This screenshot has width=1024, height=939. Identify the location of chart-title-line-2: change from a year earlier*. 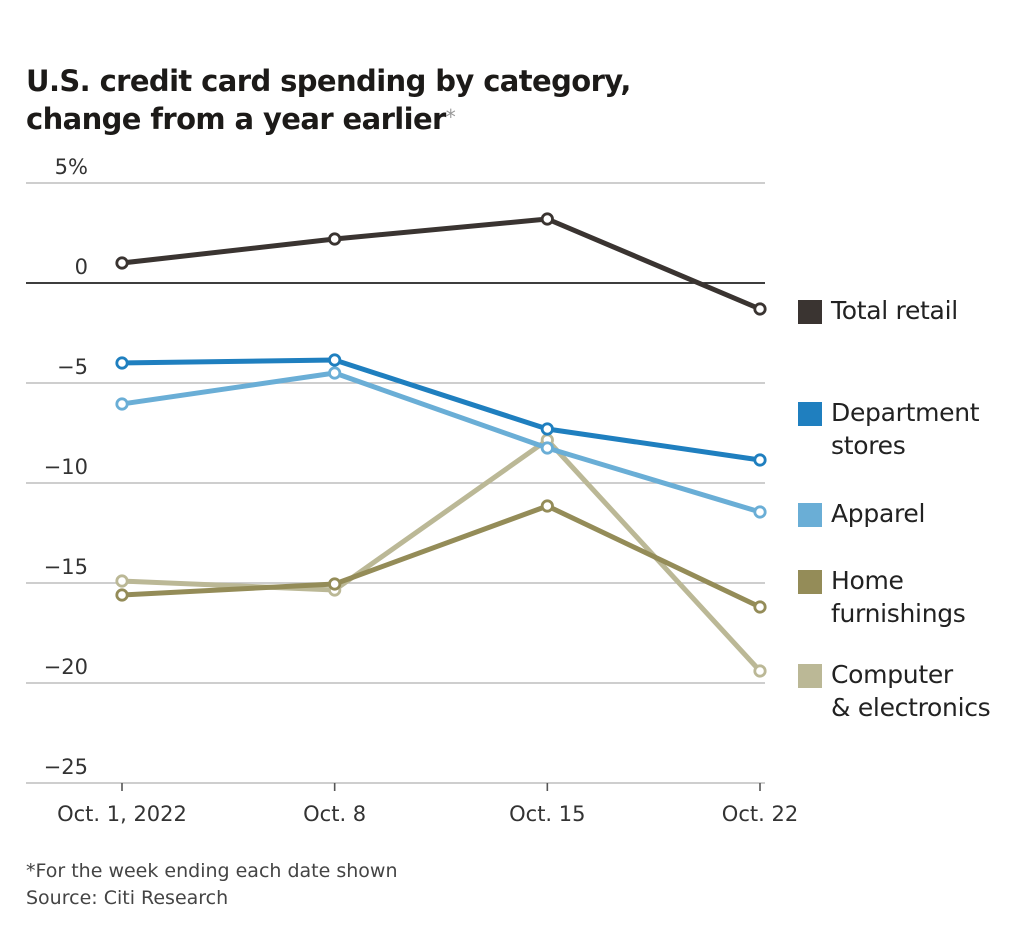
(406, 119).